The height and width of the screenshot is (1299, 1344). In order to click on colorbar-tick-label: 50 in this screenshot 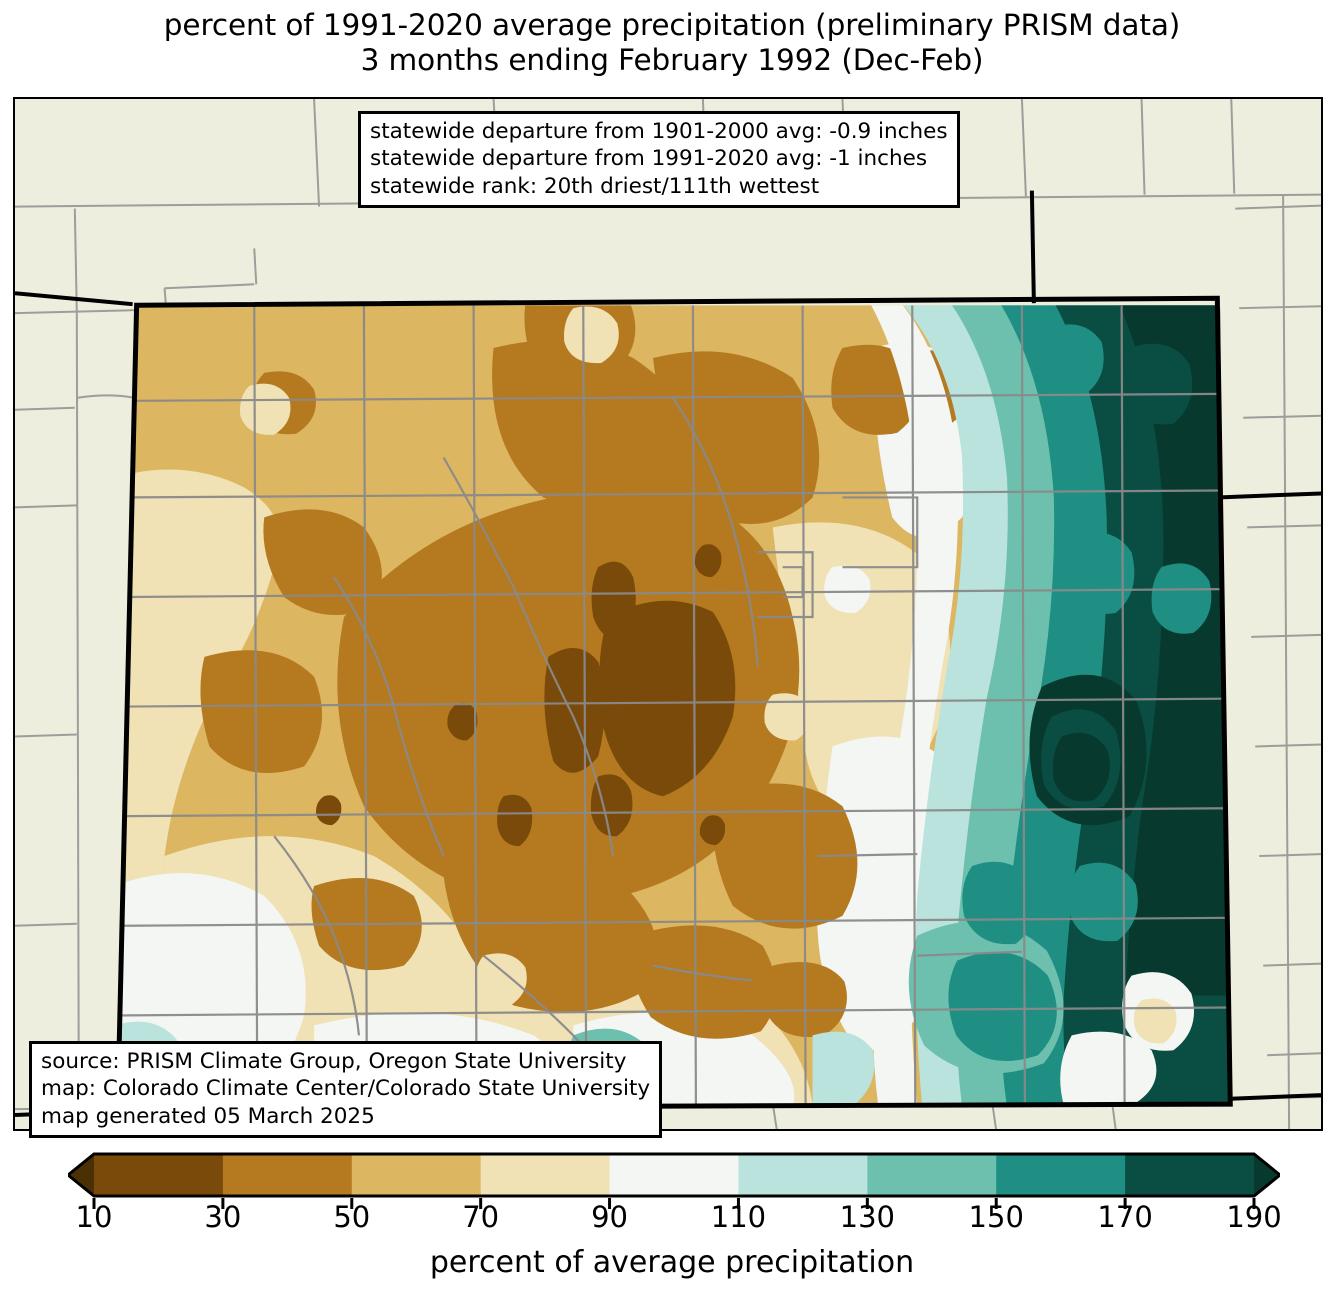, I will do `click(352, 1217)`.